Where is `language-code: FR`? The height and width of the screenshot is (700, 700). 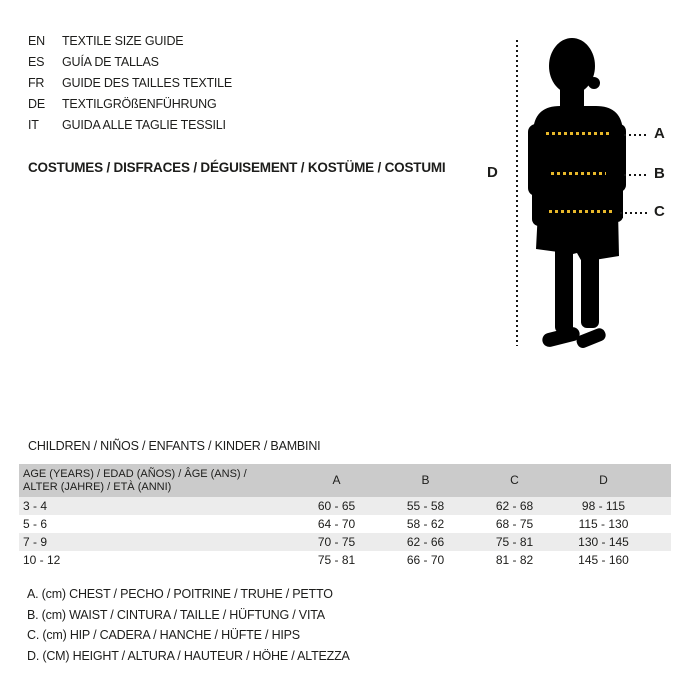 language-code: FR is located at coordinates (36, 83).